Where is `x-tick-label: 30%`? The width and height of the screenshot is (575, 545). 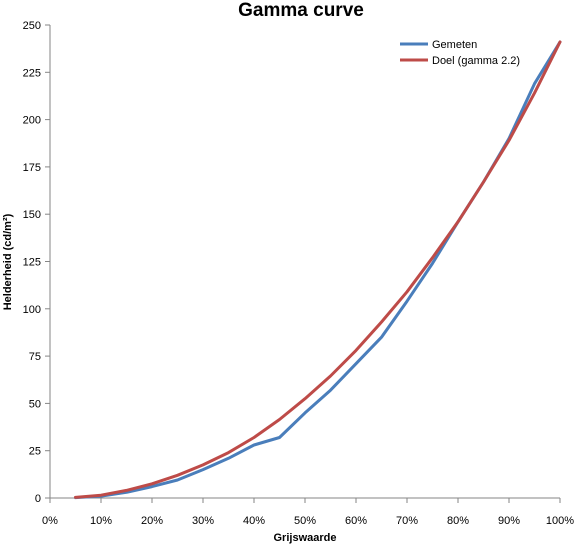
x-tick-label: 30% is located at coordinates (203, 521).